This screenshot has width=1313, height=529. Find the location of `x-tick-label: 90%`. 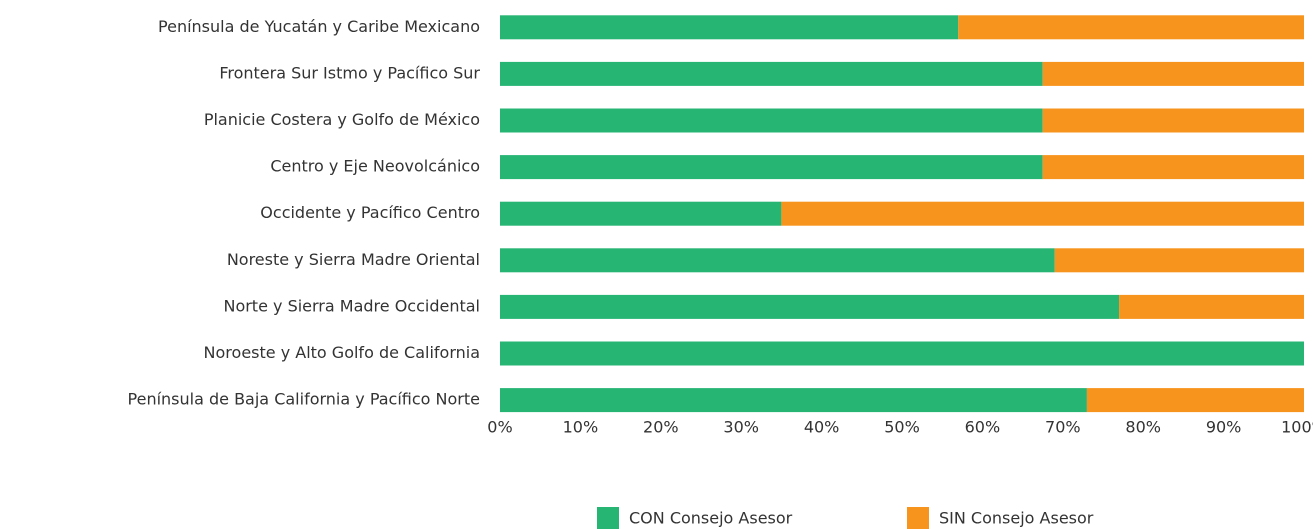

x-tick-label: 90% is located at coordinates (1224, 427).